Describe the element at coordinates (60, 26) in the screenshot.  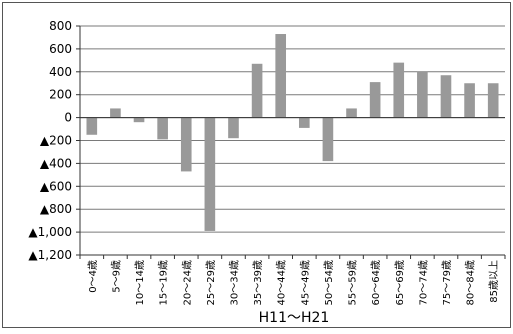
I see `y-tick-label: 800` at that location.